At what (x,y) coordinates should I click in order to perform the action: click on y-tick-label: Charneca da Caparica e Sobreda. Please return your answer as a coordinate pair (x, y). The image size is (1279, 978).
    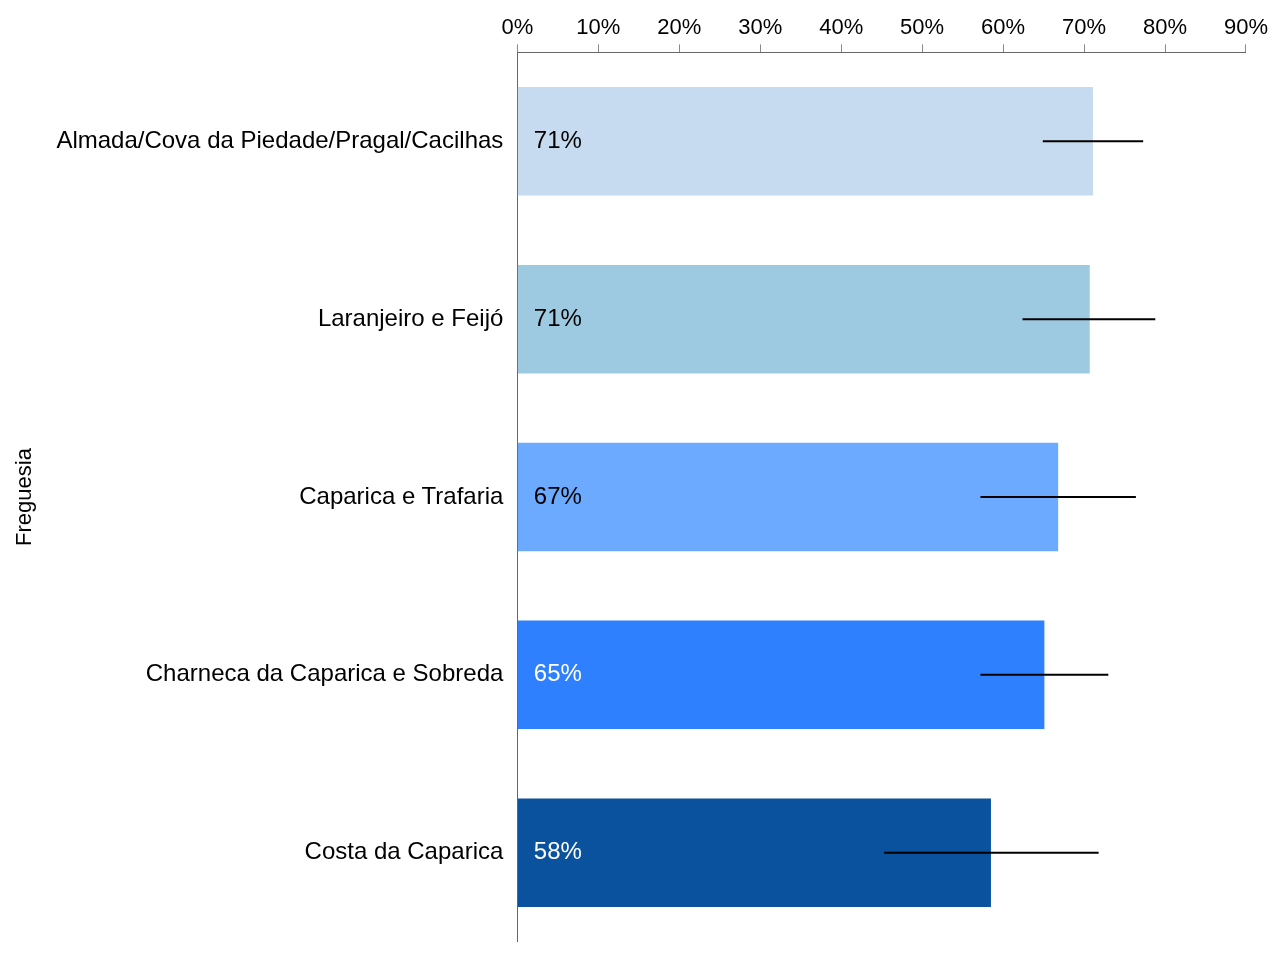
    Looking at the image, I should click on (324, 673).